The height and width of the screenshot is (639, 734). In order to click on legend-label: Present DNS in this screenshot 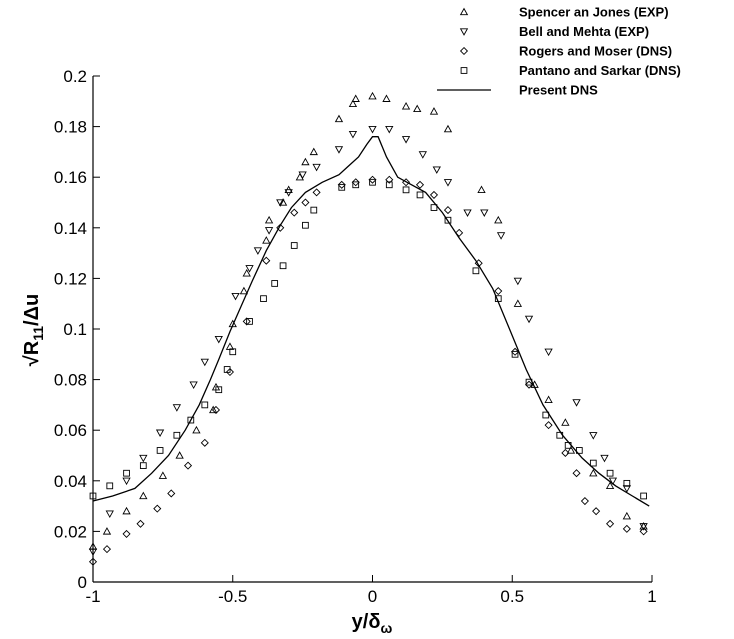, I will do `click(558, 90)`.